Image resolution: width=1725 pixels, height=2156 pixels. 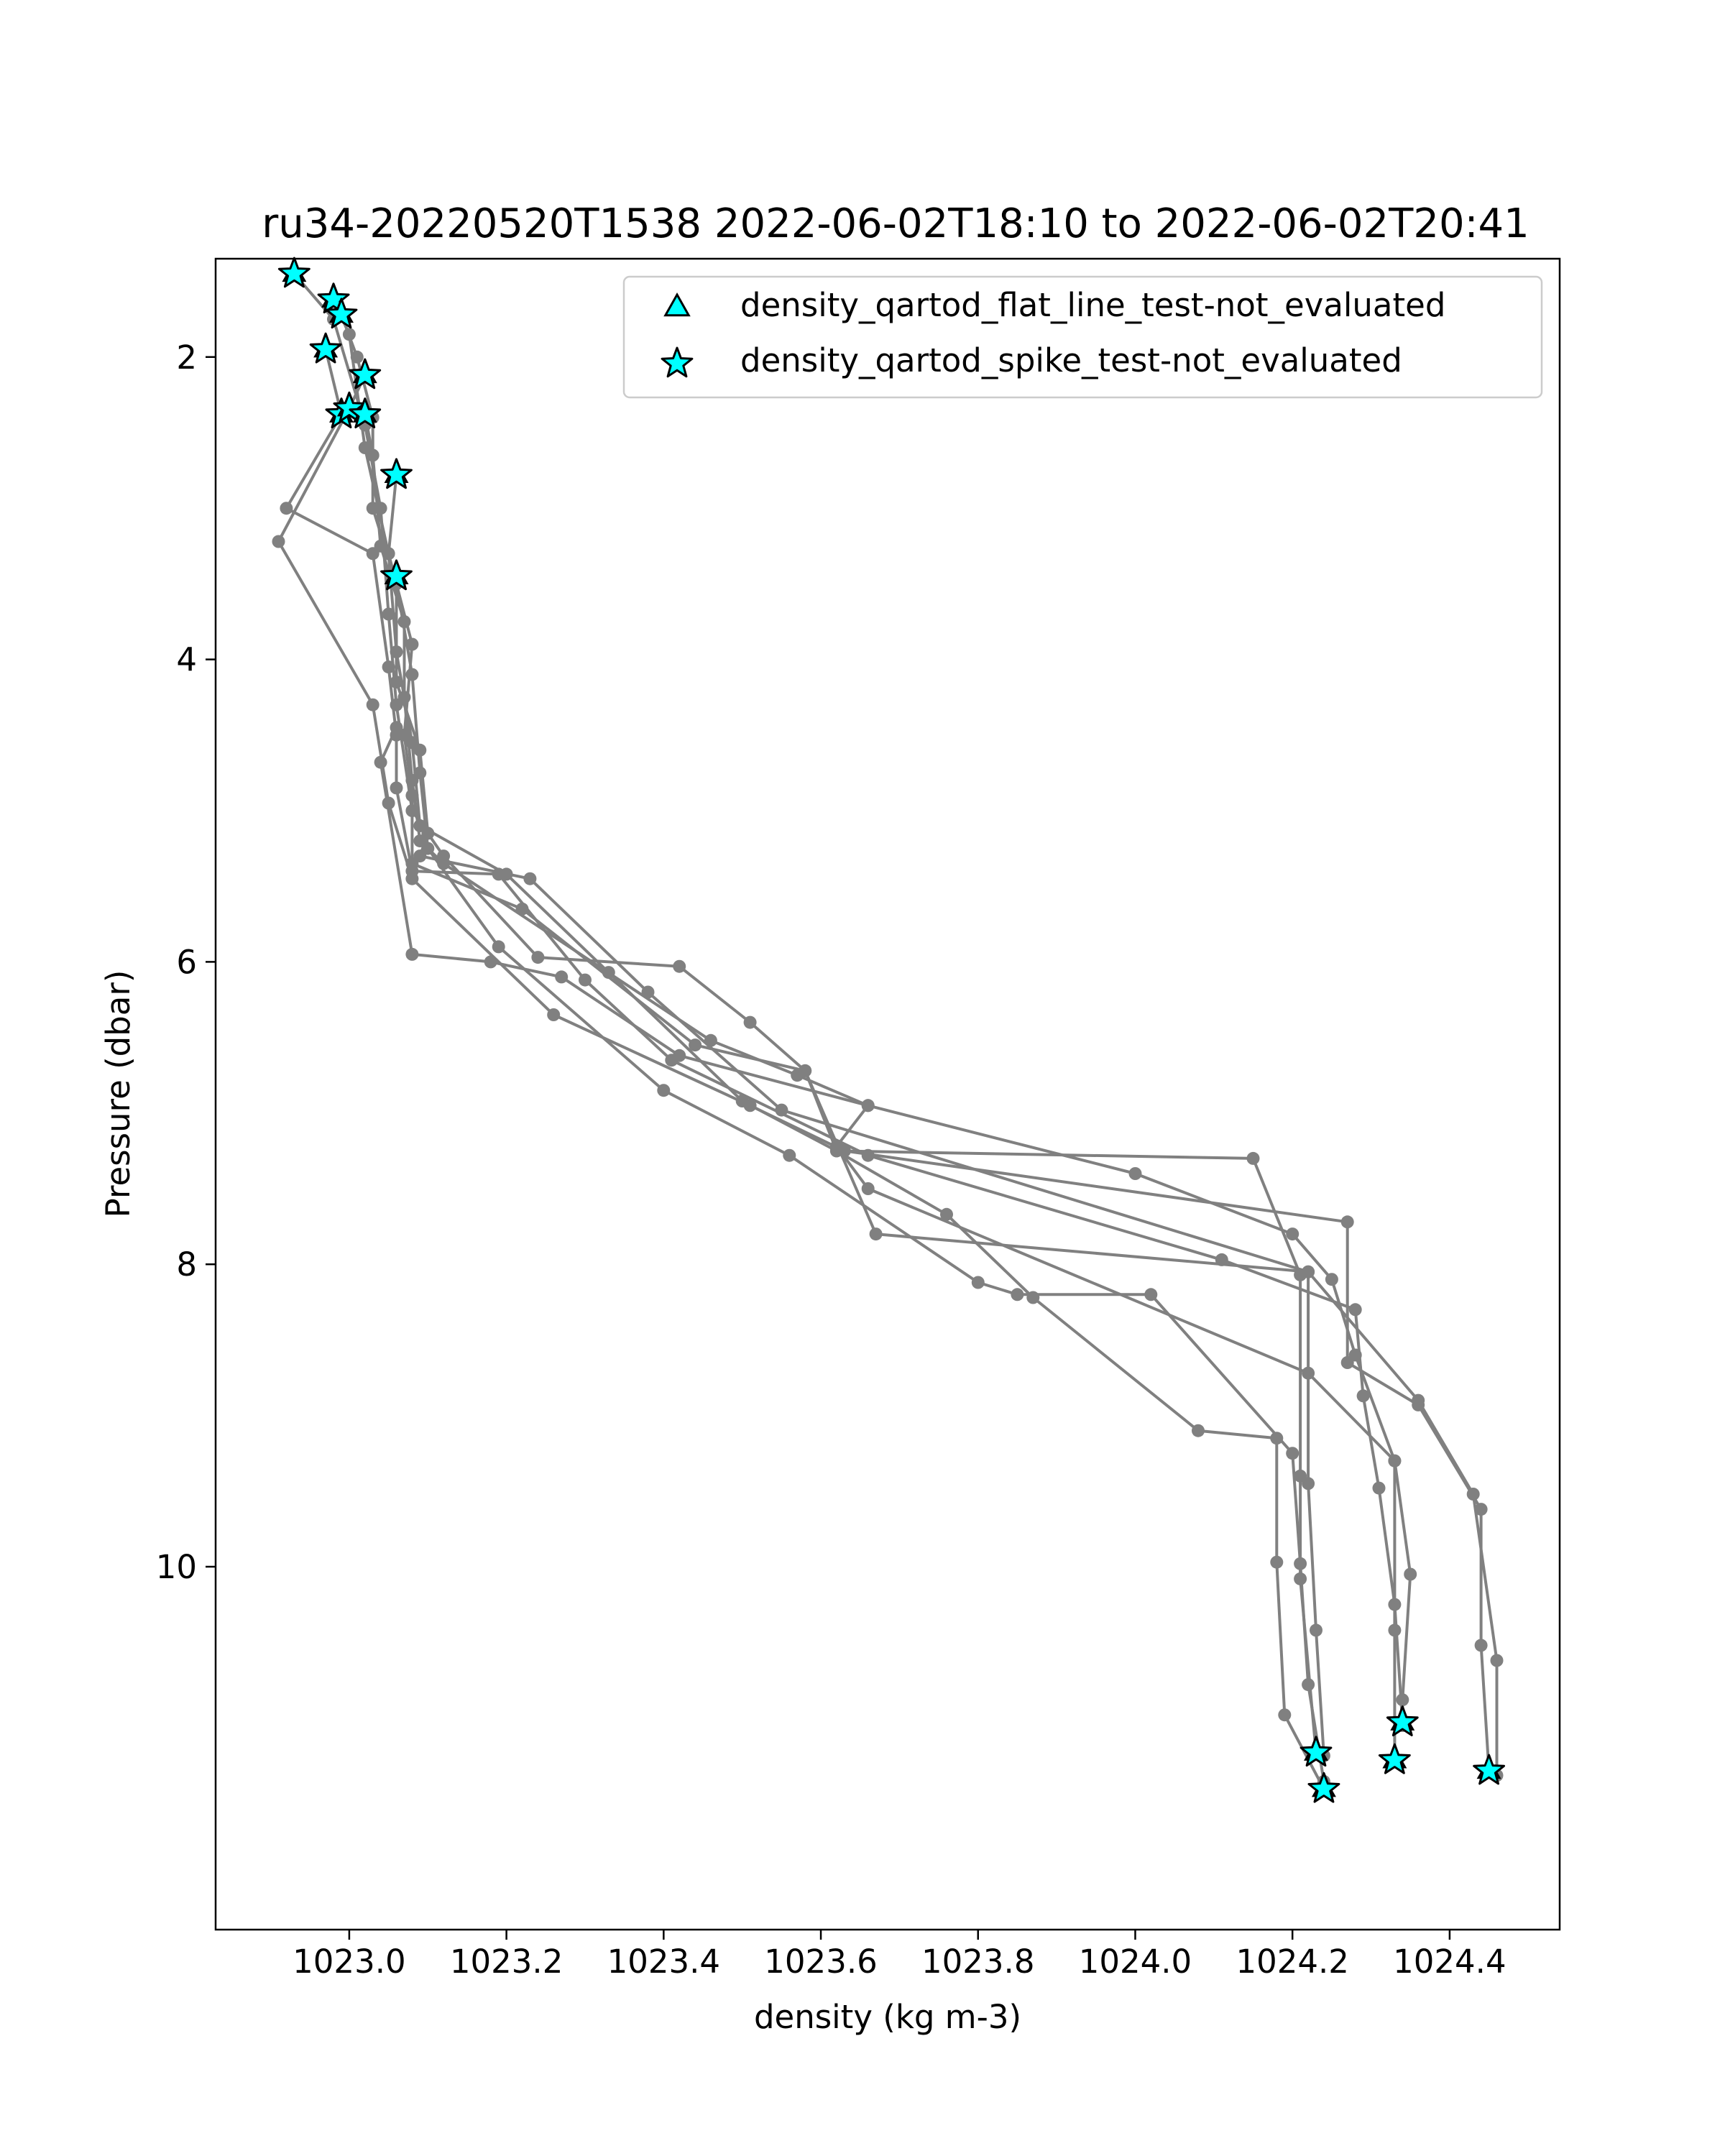 I want to click on y-tick-label: 6, so click(x=186, y=962).